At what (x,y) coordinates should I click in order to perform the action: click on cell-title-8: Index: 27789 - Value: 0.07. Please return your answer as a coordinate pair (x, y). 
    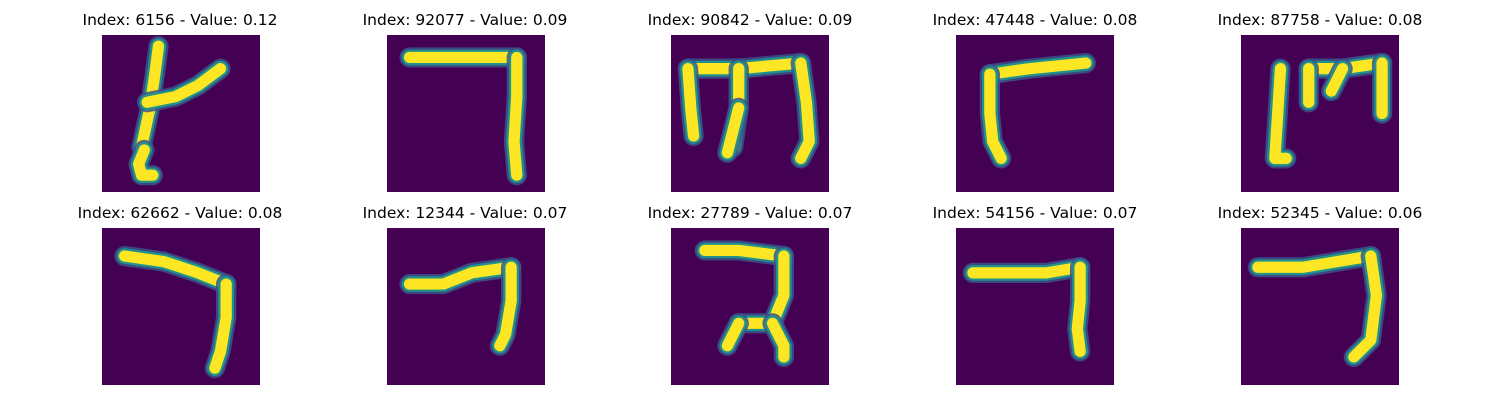
    Looking at the image, I should click on (750, 213).